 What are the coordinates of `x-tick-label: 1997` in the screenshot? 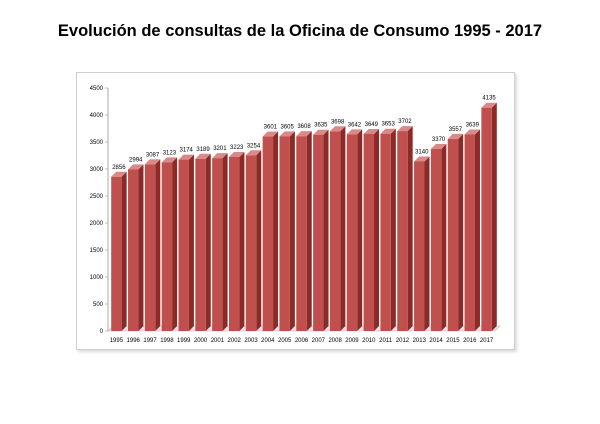 It's located at (150, 341).